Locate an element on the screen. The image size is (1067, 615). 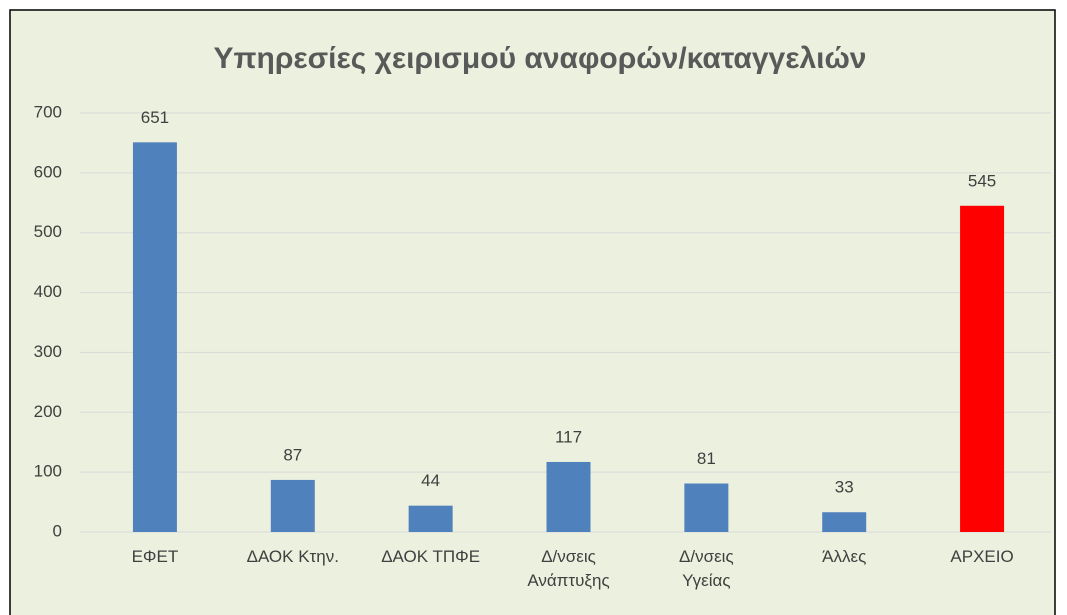
y-tick-label: 0 is located at coordinates (57, 530).